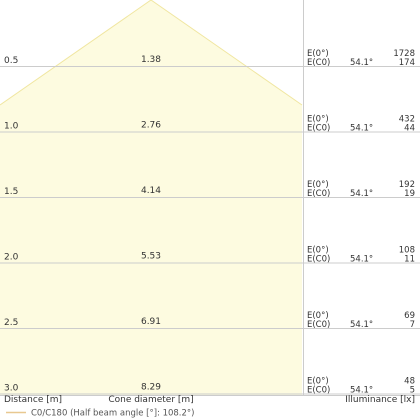  What do you see at coordinates (11, 127) in the screenshot?
I see `distance-label: 1.0` at bounding box center [11, 127].